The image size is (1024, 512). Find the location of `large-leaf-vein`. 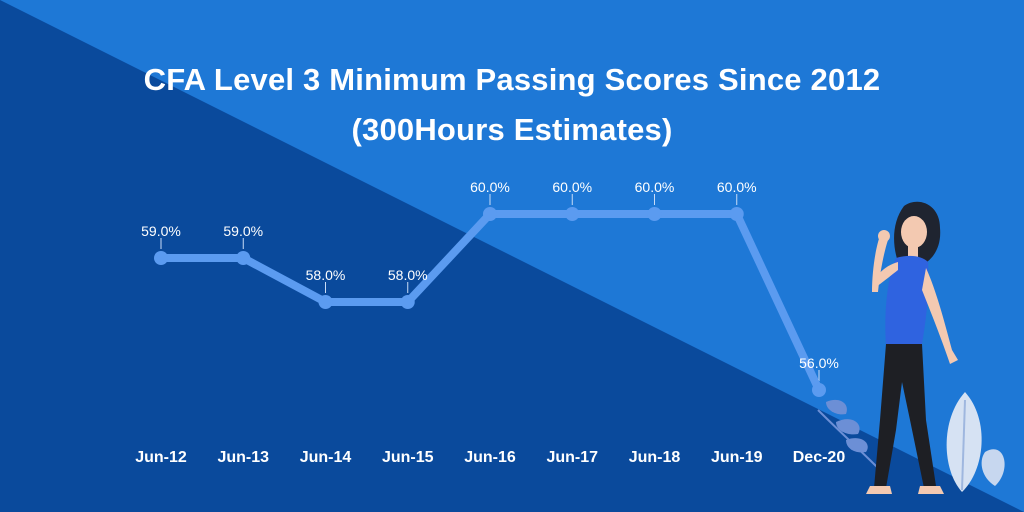

large-leaf-vein is located at coordinates (963, 445).